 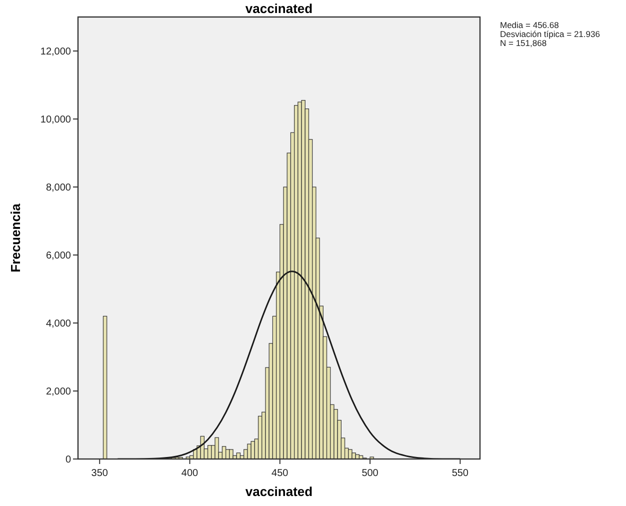 What do you see at coordinates (460, 473) in the screenshot?
I see `x-tick-label: 550` at bounding box center [460, 473].